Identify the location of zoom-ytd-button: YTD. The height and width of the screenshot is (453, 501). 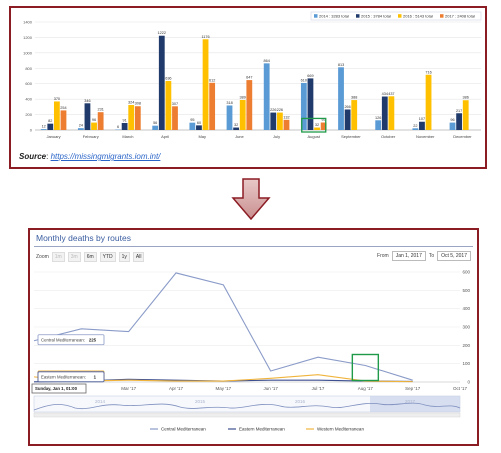
(107, 257).